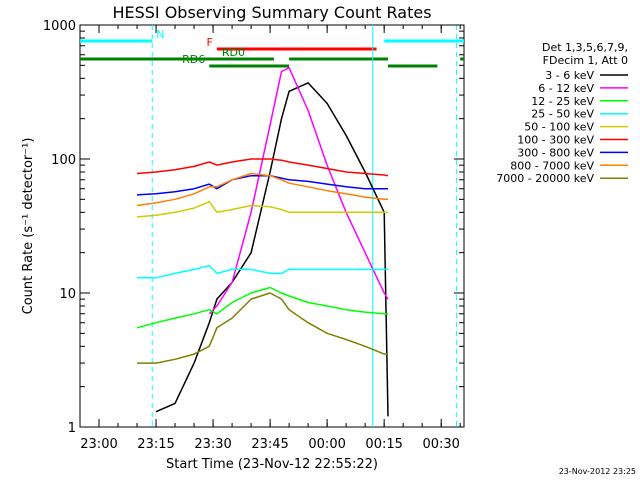 This screenshot has width=640, height=480. Describe the element at coordinates (210, 42) in the screenshot. I see `flag-label-f: F` at that location.